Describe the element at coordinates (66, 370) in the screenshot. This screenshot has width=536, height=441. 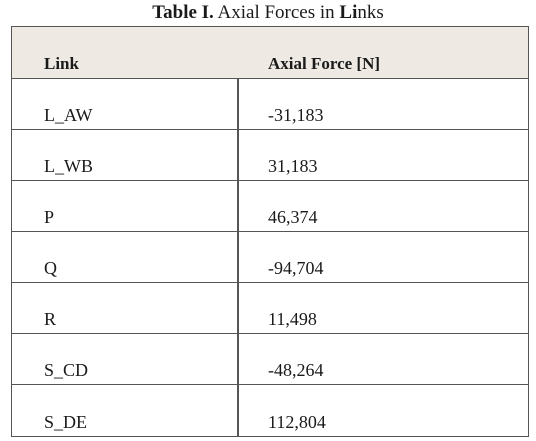
I see `link-cell: S_CD` at that location.